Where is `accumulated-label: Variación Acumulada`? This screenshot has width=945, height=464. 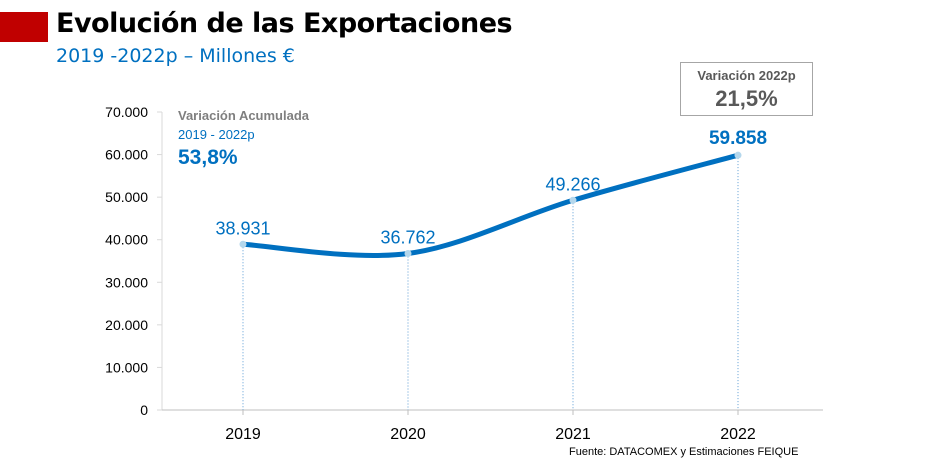 accumulated-label: Variación Acumulada is located at coordinates (244, 115).